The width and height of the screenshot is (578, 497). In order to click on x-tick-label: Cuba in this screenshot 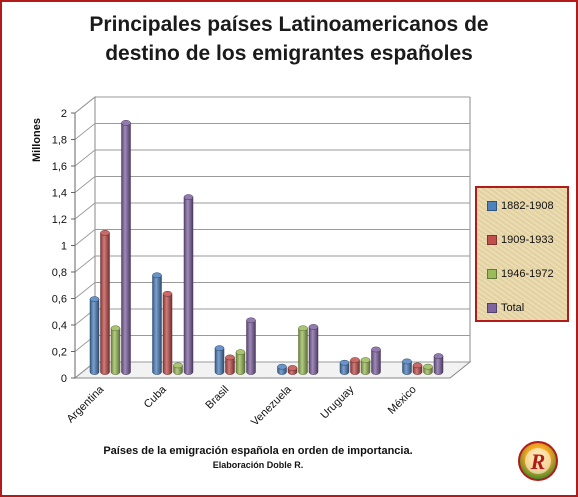, I will do `click(156, 397)`.